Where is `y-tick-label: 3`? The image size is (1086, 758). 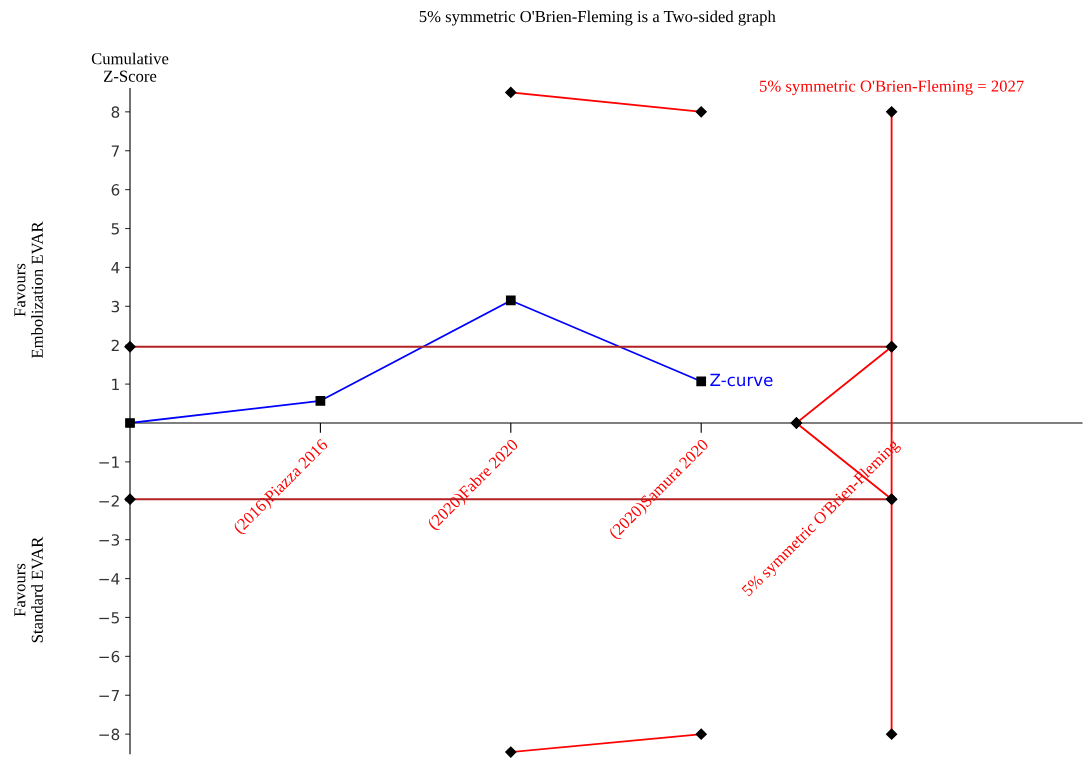 y-tick-label: 3 is located at coordinates (115, 306).